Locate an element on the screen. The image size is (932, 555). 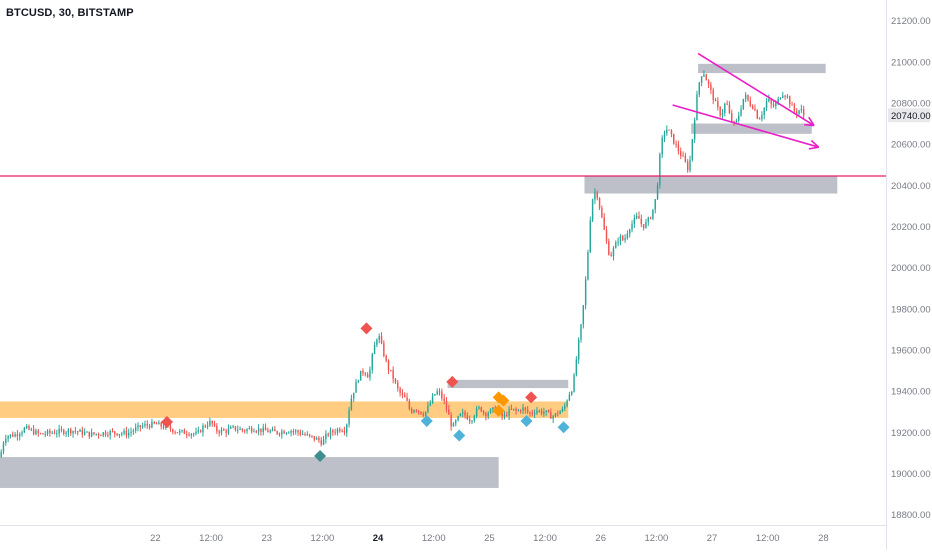
gray-zone is located at coordinates (711, 185).